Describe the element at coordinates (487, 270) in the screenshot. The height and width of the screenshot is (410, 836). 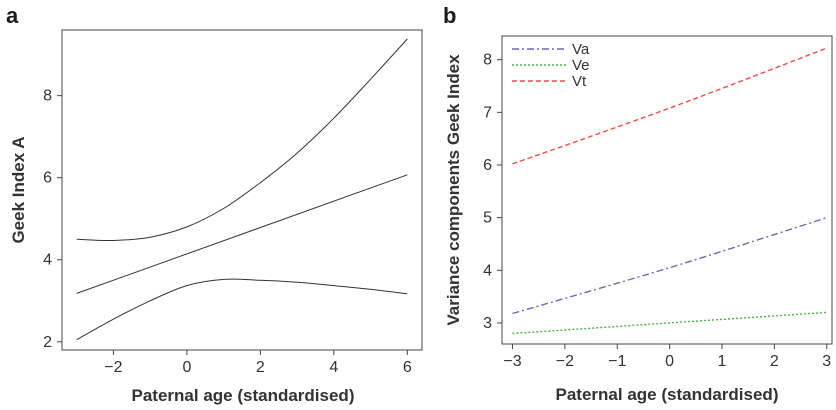
I see `panel-b-y-tick-label: 4` at that location.